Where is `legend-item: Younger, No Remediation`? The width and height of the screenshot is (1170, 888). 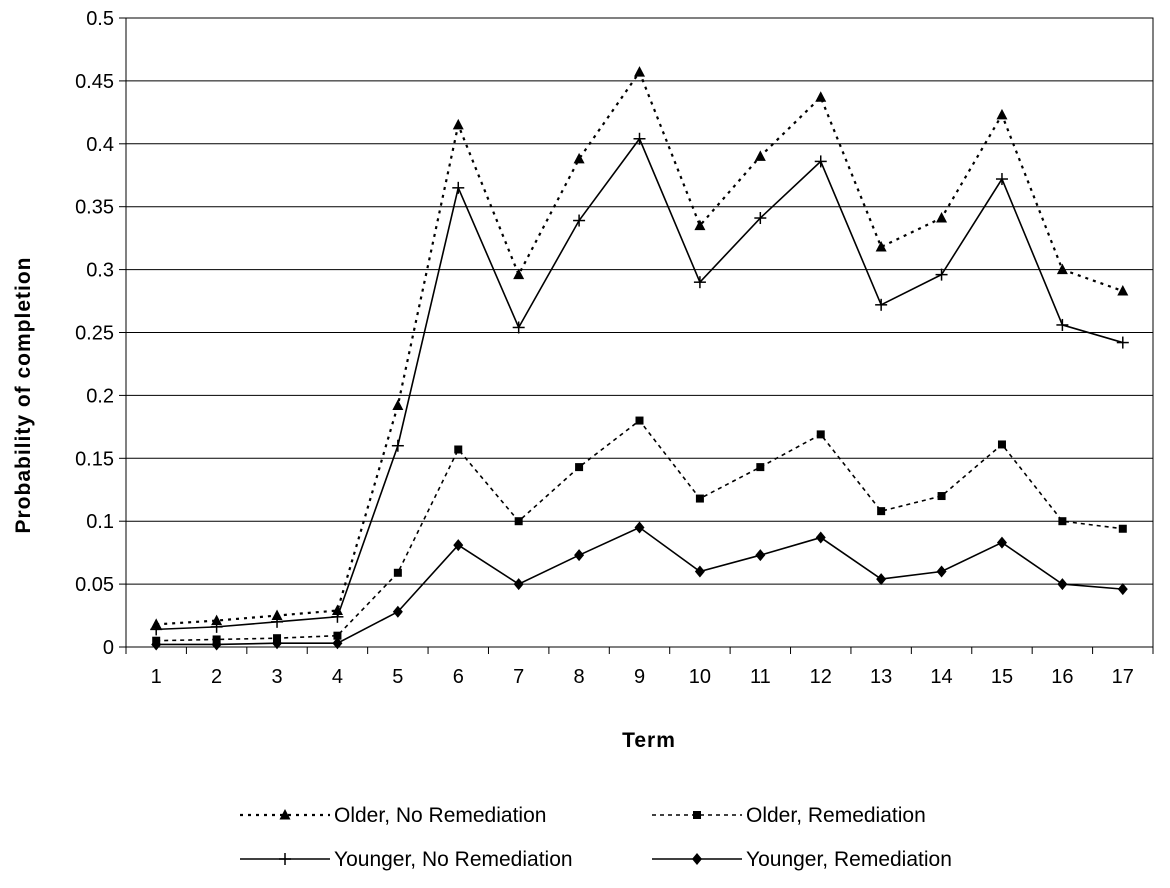
legend-item: Younger, No Remediation is located at coordinates (406, 859).